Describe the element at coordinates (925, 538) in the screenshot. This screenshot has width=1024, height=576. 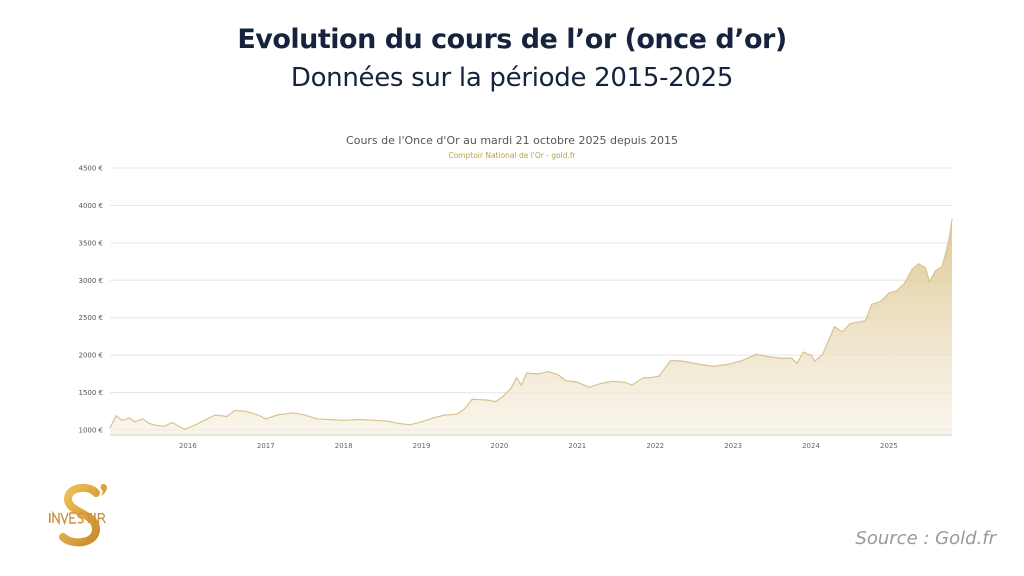
I see `source-label: Source : Gold.fr` at that location.